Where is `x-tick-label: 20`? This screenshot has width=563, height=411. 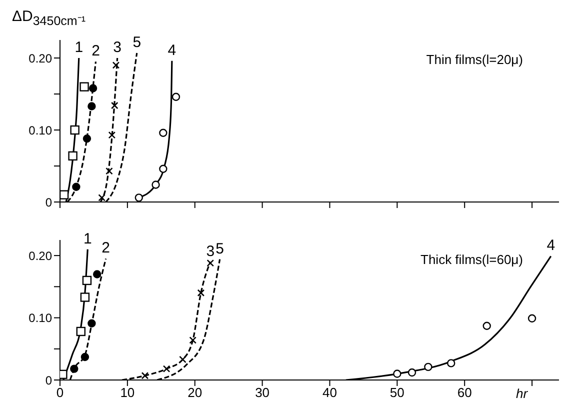 x-tick-label: 20 is located at coordinates (195, 392).